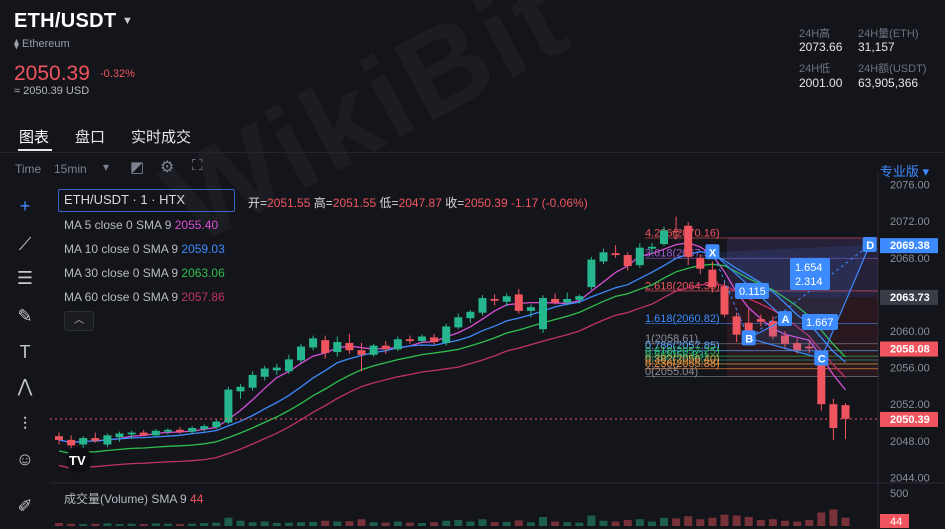  What do you see at coordinates (888, 34) in the screenshot?
I see `stat-label: 24H量(ETH)` at bounding box center [888, 34].